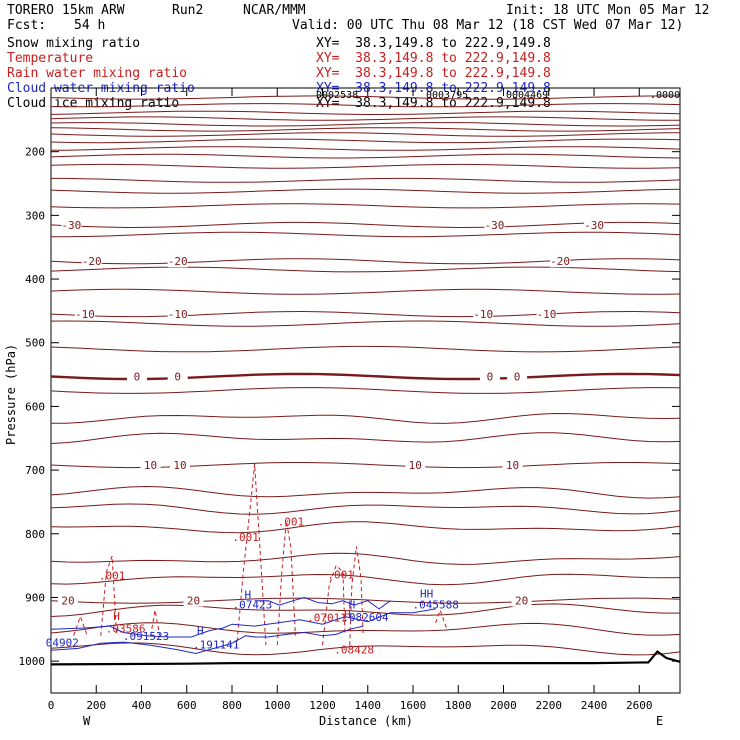 The width and height of the screenshot is (740, 740). I want to click on y-tick-label: 300, so click(35, 215).